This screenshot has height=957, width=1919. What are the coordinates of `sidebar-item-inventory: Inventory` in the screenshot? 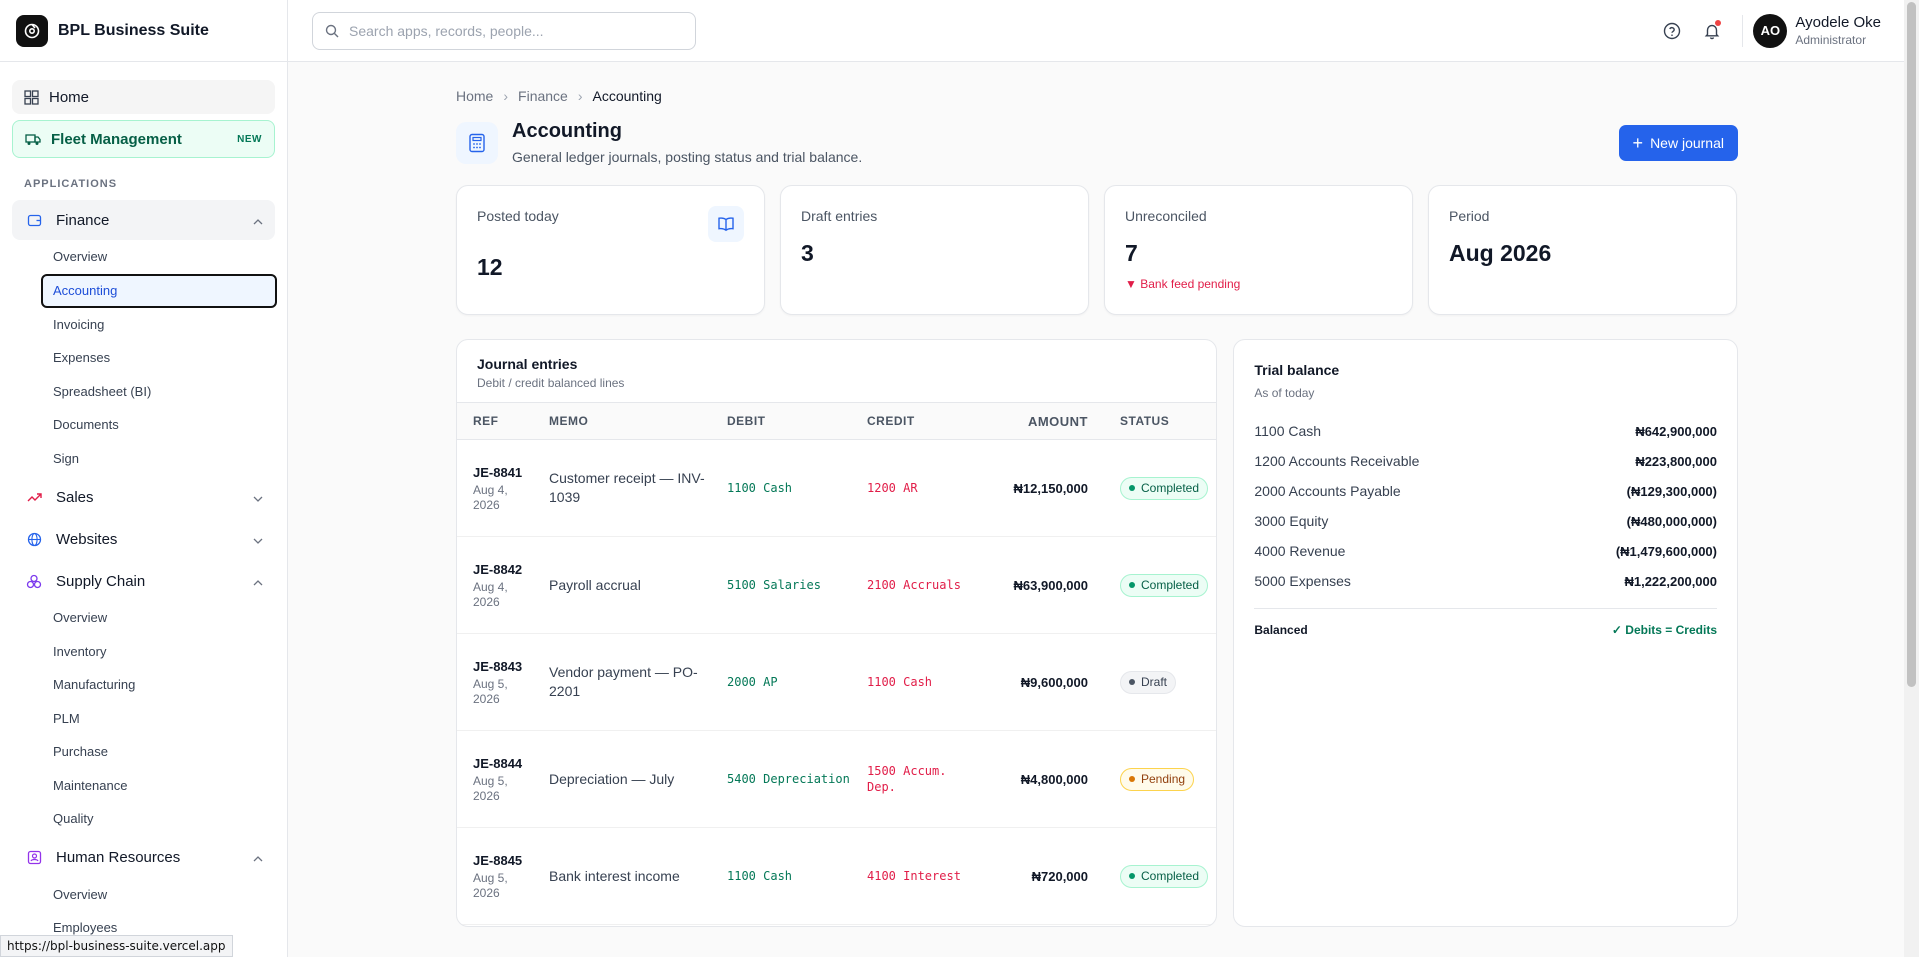 It's located at (80, 651).